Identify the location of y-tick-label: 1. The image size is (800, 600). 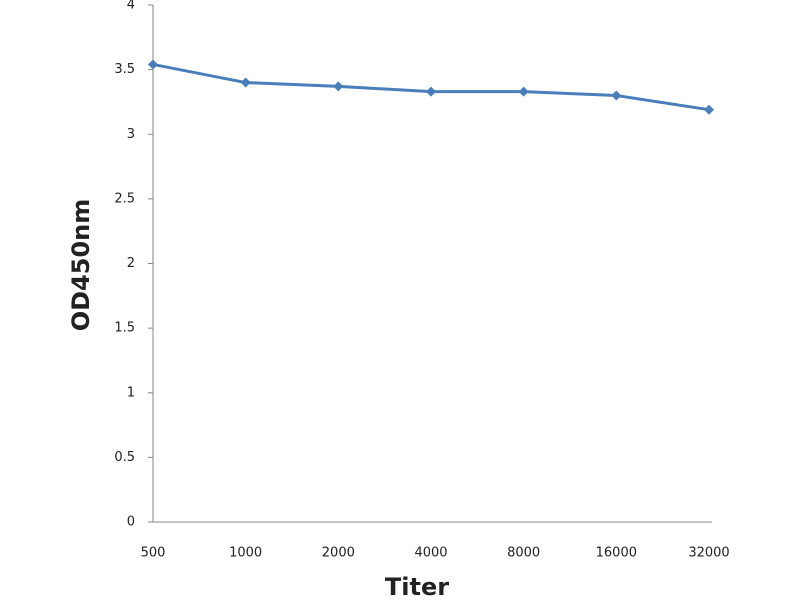
(131, 392).